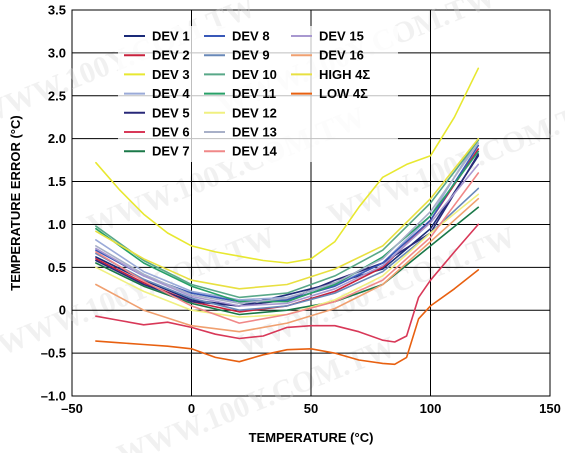 This screenshot has height=453, width=565. I want to click on y-axis-title: TEMPERATURE ERROR (°C), so click(15, 202).